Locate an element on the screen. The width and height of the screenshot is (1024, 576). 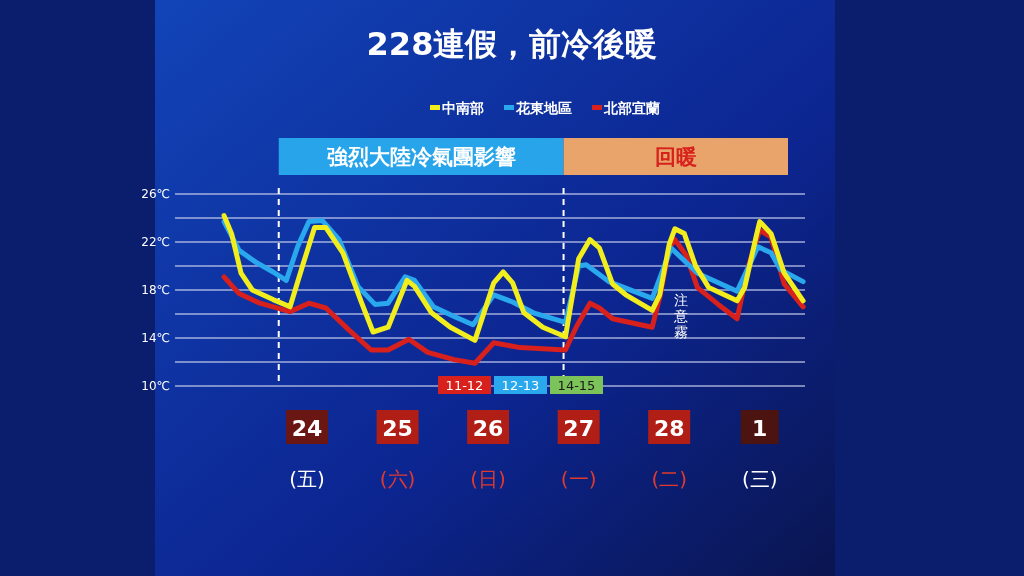
x-tick-label: 1 is located at coordinates (760, 428).